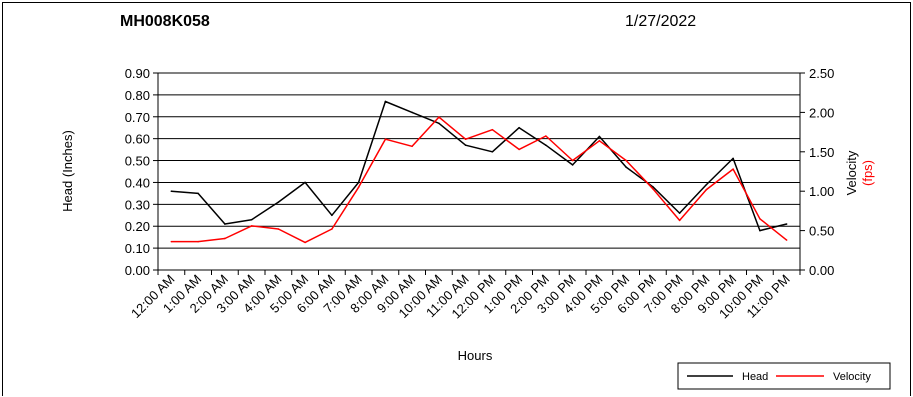  I want to click on y-right-tick-label: 2.50, so click(821, 73).